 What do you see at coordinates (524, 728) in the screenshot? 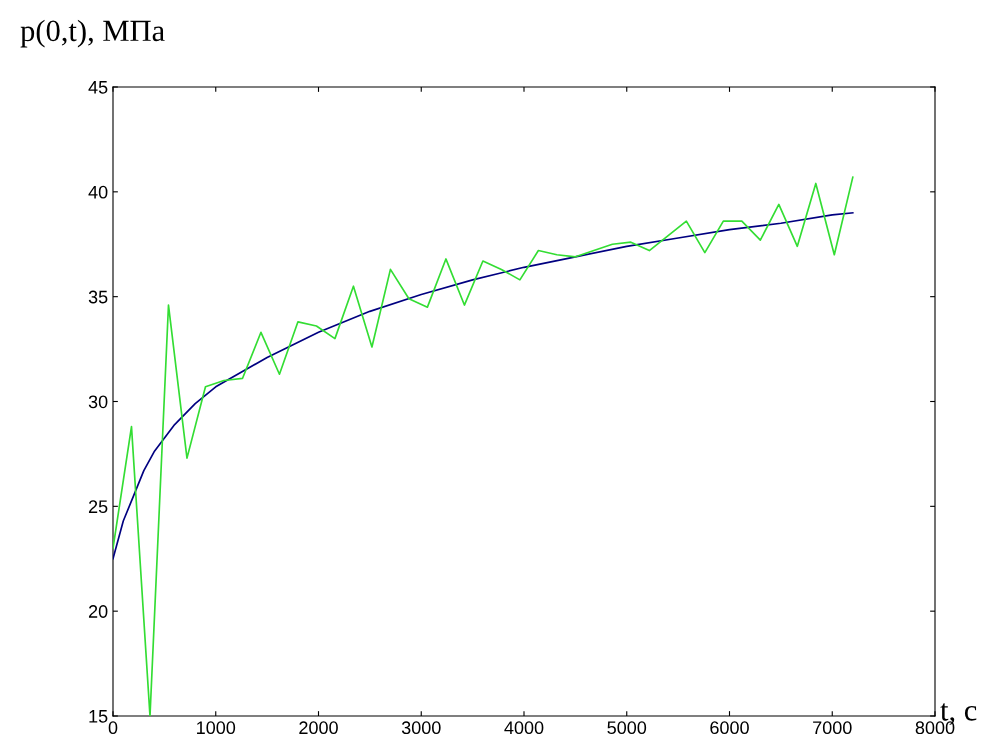
I see `x-tick-label: 4000` at bounding box center [524, 728].